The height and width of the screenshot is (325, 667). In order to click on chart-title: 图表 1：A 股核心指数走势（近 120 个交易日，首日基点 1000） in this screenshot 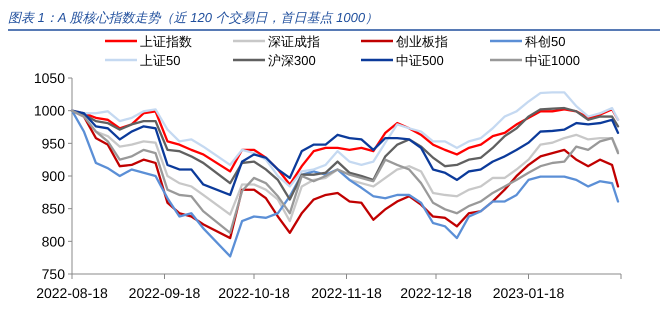, I will do `click(193, 17)`.